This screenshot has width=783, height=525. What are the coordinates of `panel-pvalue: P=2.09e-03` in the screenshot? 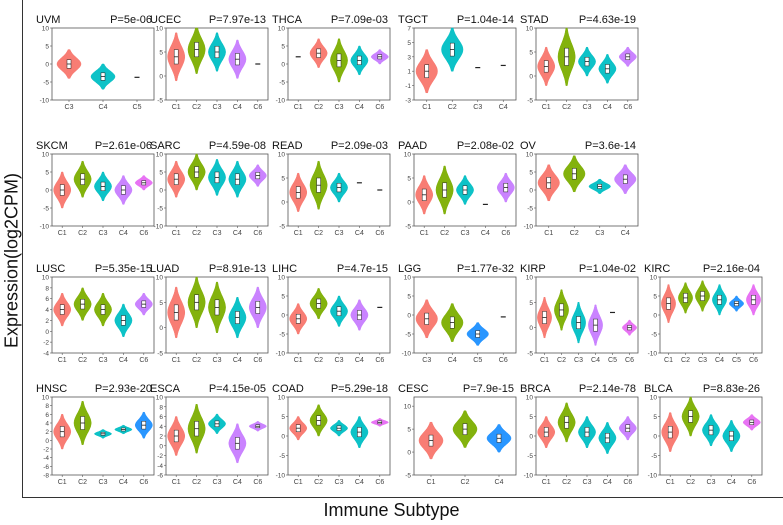 It's located at (359, 146).